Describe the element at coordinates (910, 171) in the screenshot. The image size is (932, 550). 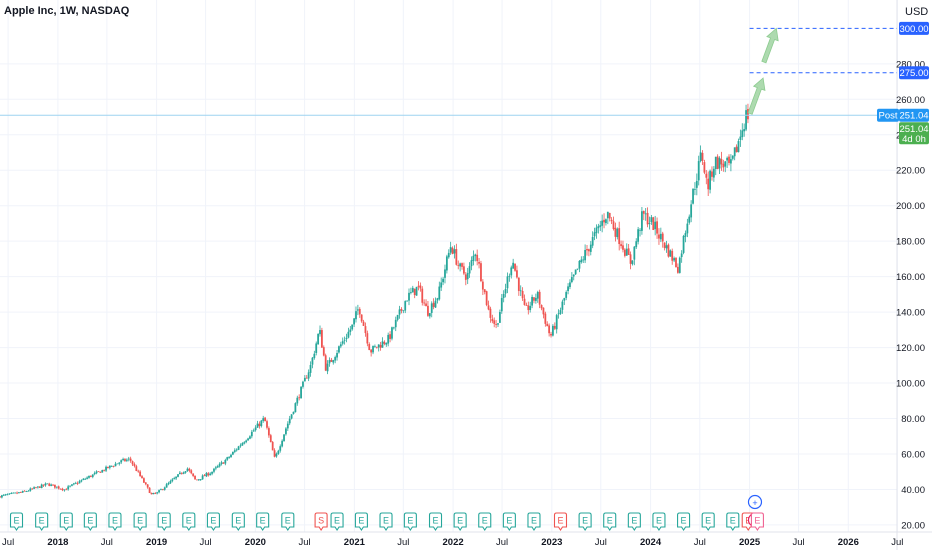
I see `y-tick-label: 220.00` at that location.